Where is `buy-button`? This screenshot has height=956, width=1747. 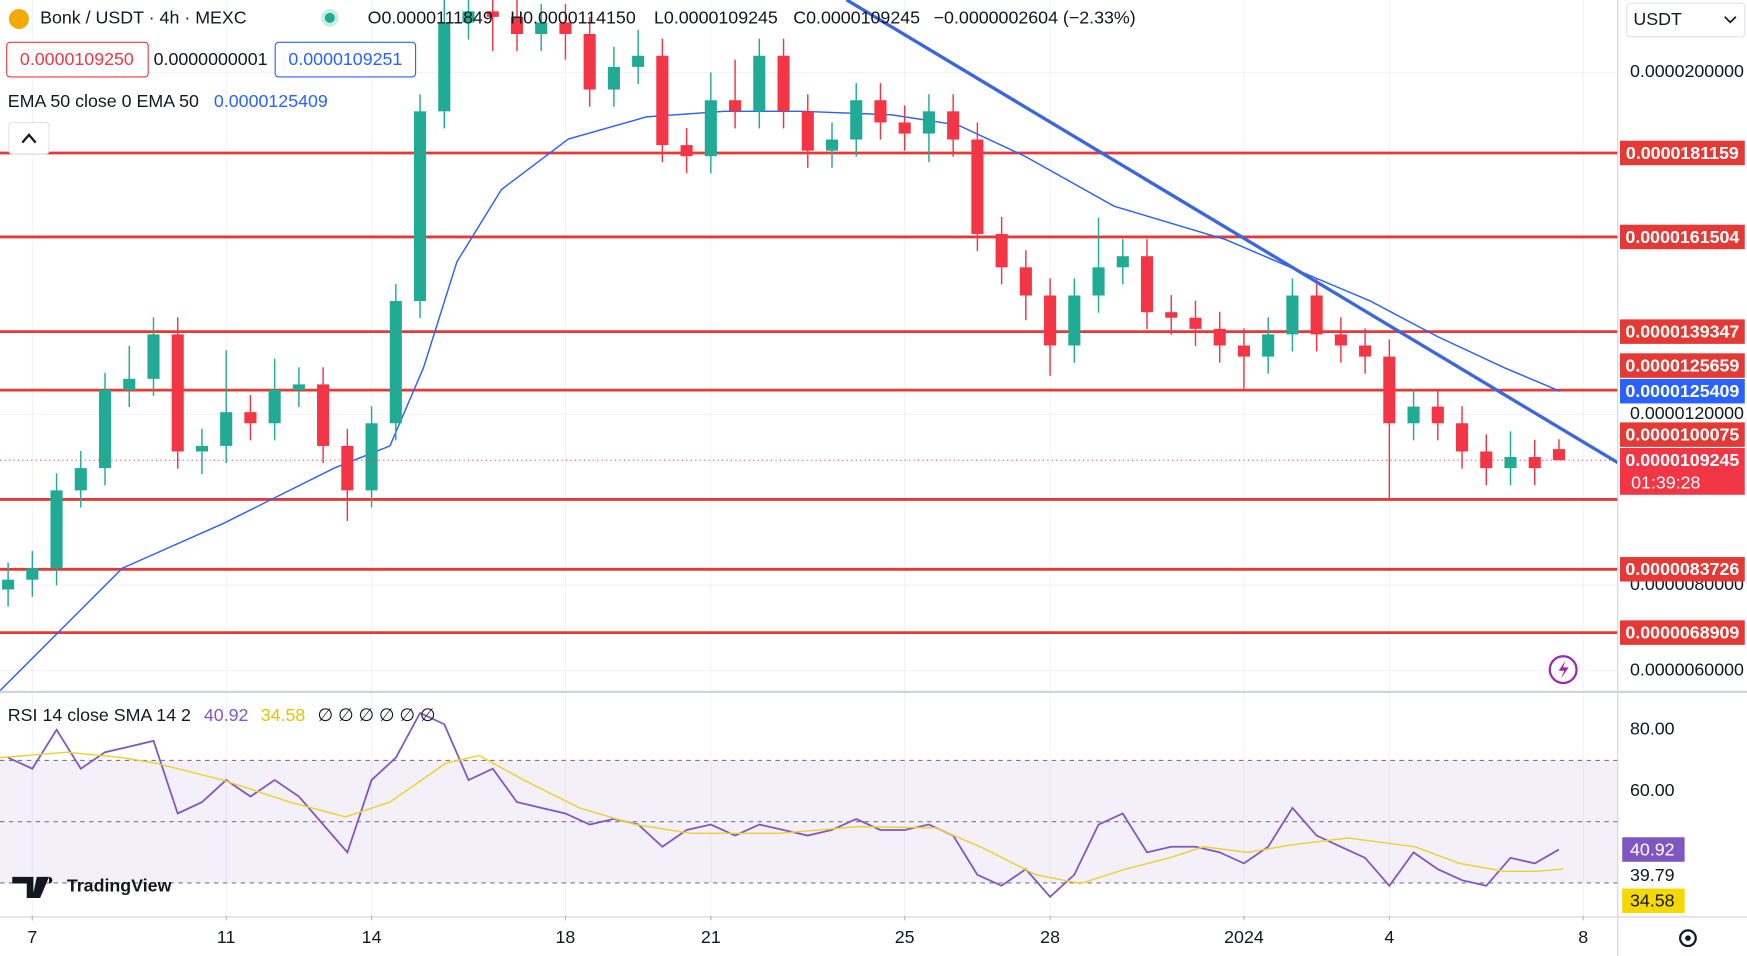 buy-button is located at coordinates (345, 59).